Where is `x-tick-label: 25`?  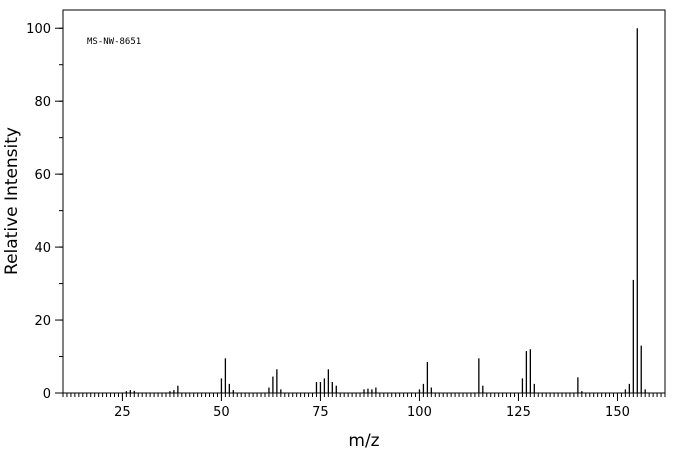
x-tick-label: 25 is located at coordinates (122, 412).